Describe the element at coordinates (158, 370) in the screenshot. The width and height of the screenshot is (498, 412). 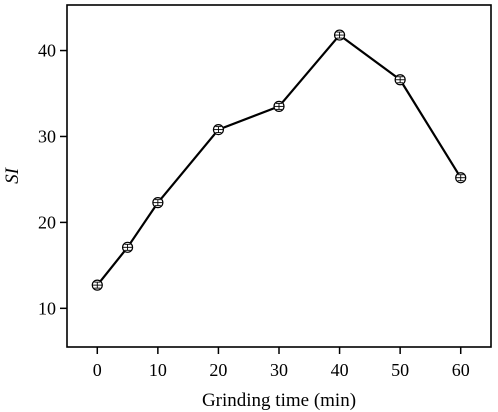
I see `x-tick-label: 10` at that location.